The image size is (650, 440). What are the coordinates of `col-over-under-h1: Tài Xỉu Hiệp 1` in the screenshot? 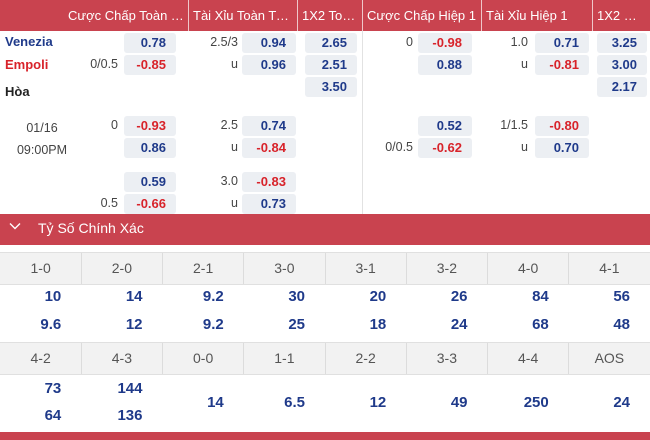 It's located at (527, 15).